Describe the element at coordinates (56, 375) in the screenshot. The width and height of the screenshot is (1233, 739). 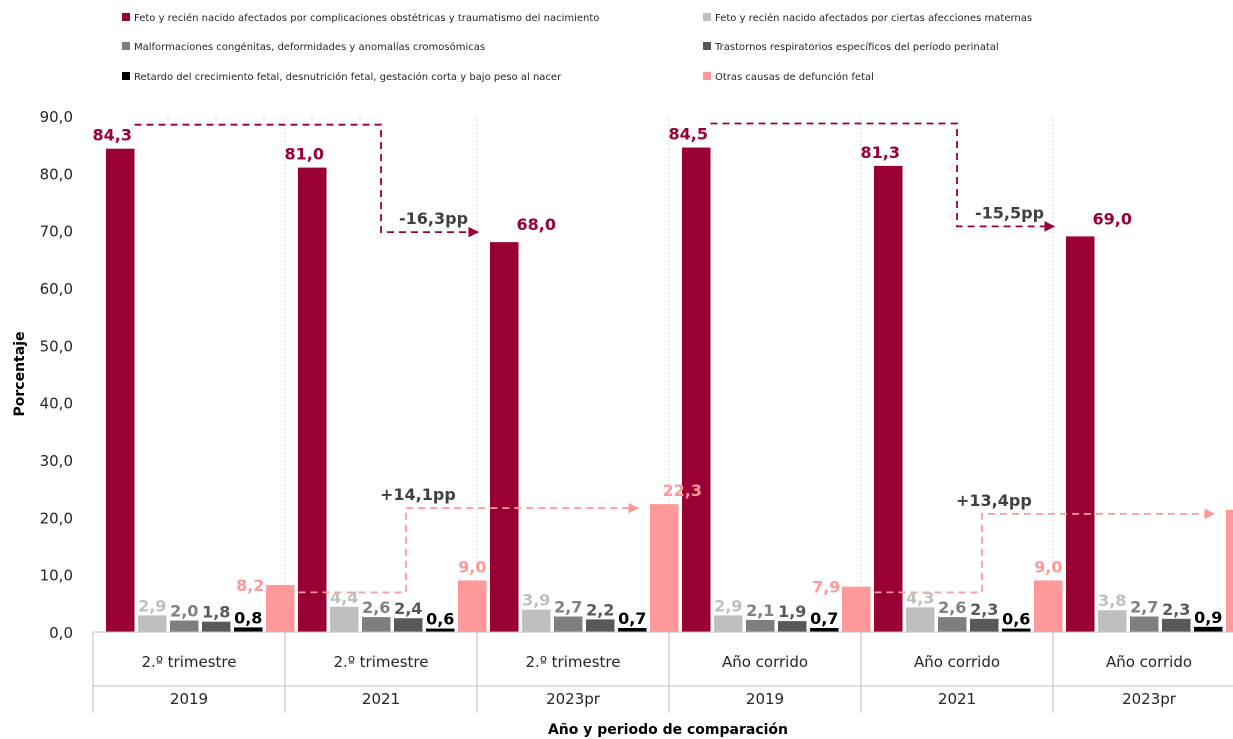
I see `y-axis: 0,0 10,0 20,0 30,0 40,0 50,0 60,0 70,0 80,0 90,0` at that location.